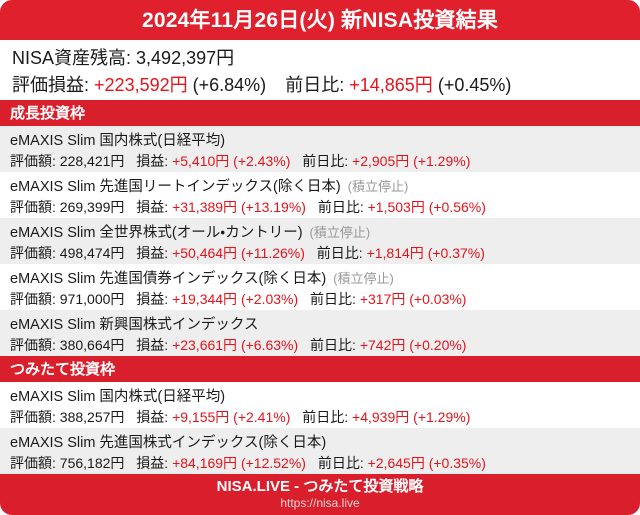  I want to click on fund-valuation-value: 269,399円, so click(92, 207).